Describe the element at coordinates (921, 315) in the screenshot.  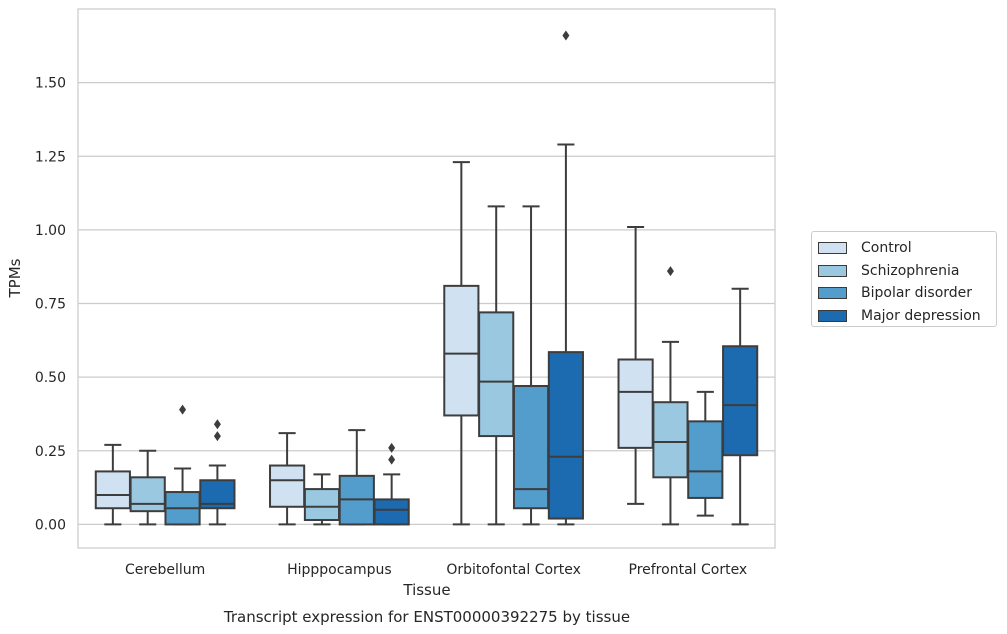
I see `legend-label: Major depression` at that location.